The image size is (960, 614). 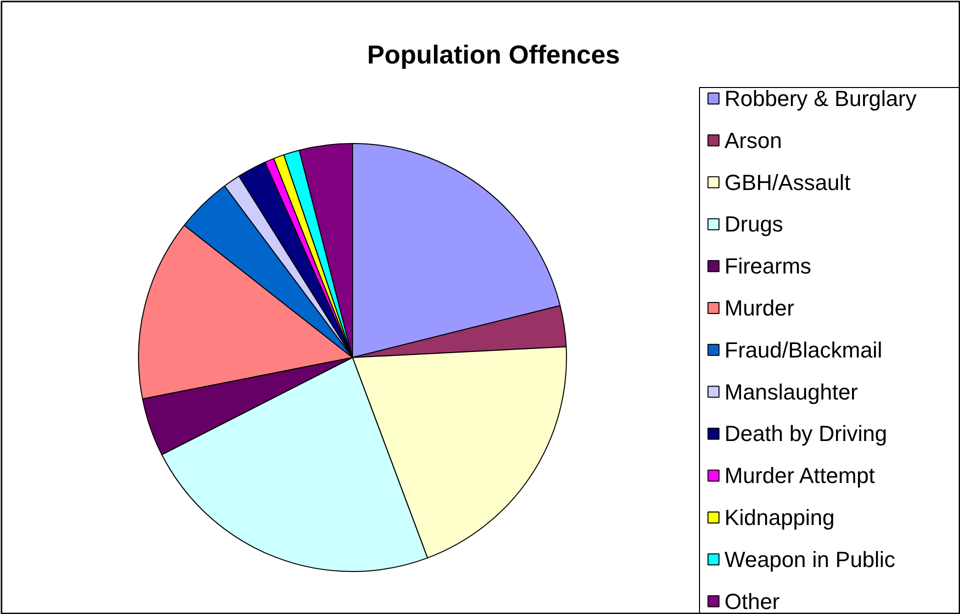 What do you see at coordinates (779, 517) in the screenshot?
I see `legend-label: Kidnapping` at bounding box center [779, 517].